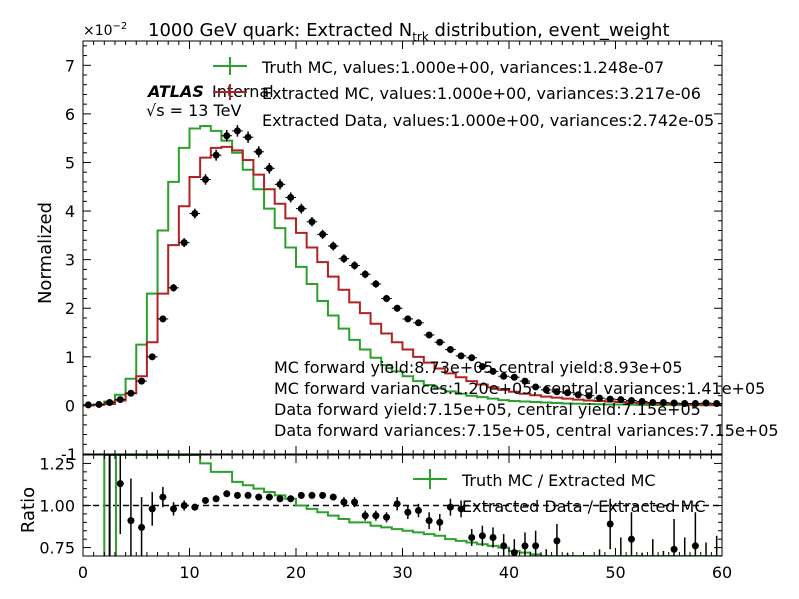 The width and height of the screenshot is (799, 599). Describe the element at coordinates (70, 114) in the screenshot. I see `y-tick-label: 6` at that location.